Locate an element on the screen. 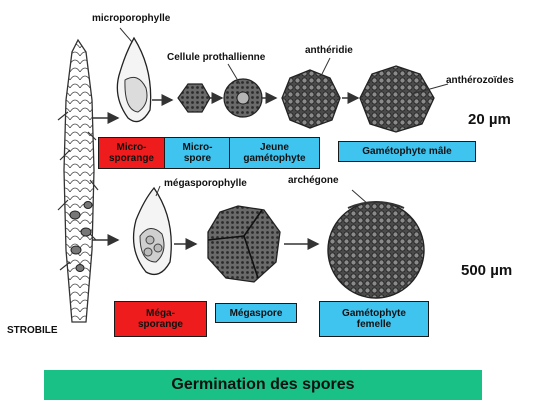  box-jeune-gametophyte: Jeune gamétophyte is located at coordinates (274, 153).